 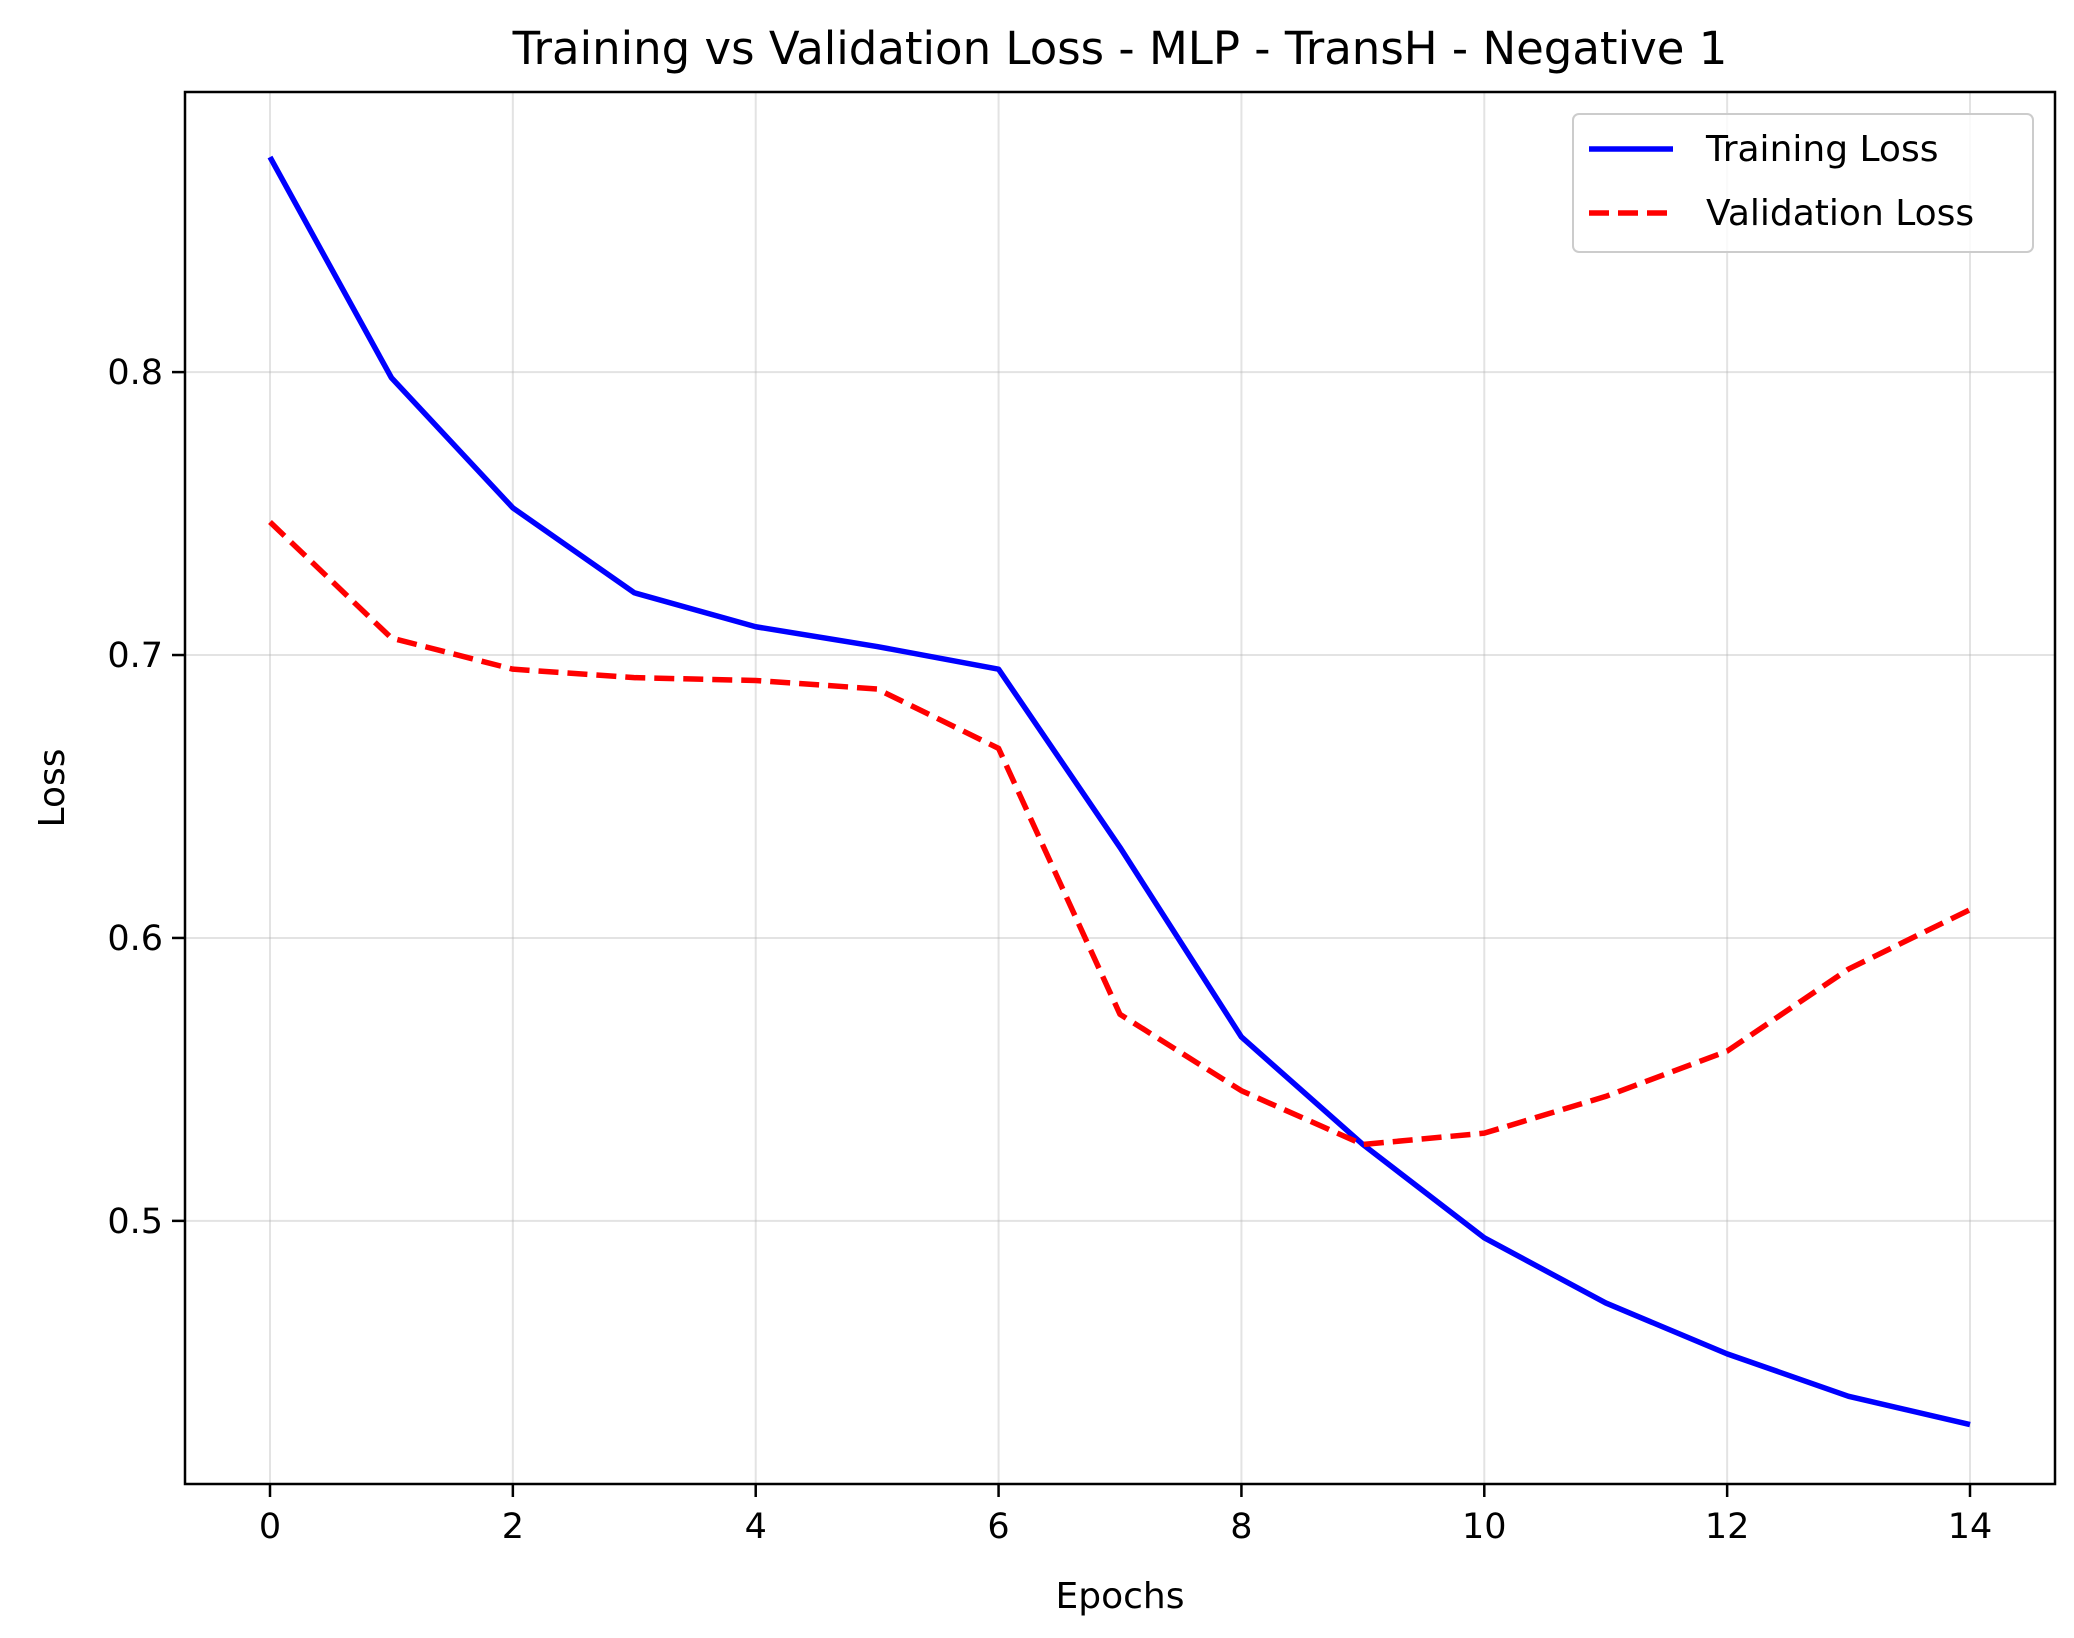 What do you see at coordinates (135, 939) in the screenshot?
I see `y-tick-label: 0.6` at bounding box center [135, 939].